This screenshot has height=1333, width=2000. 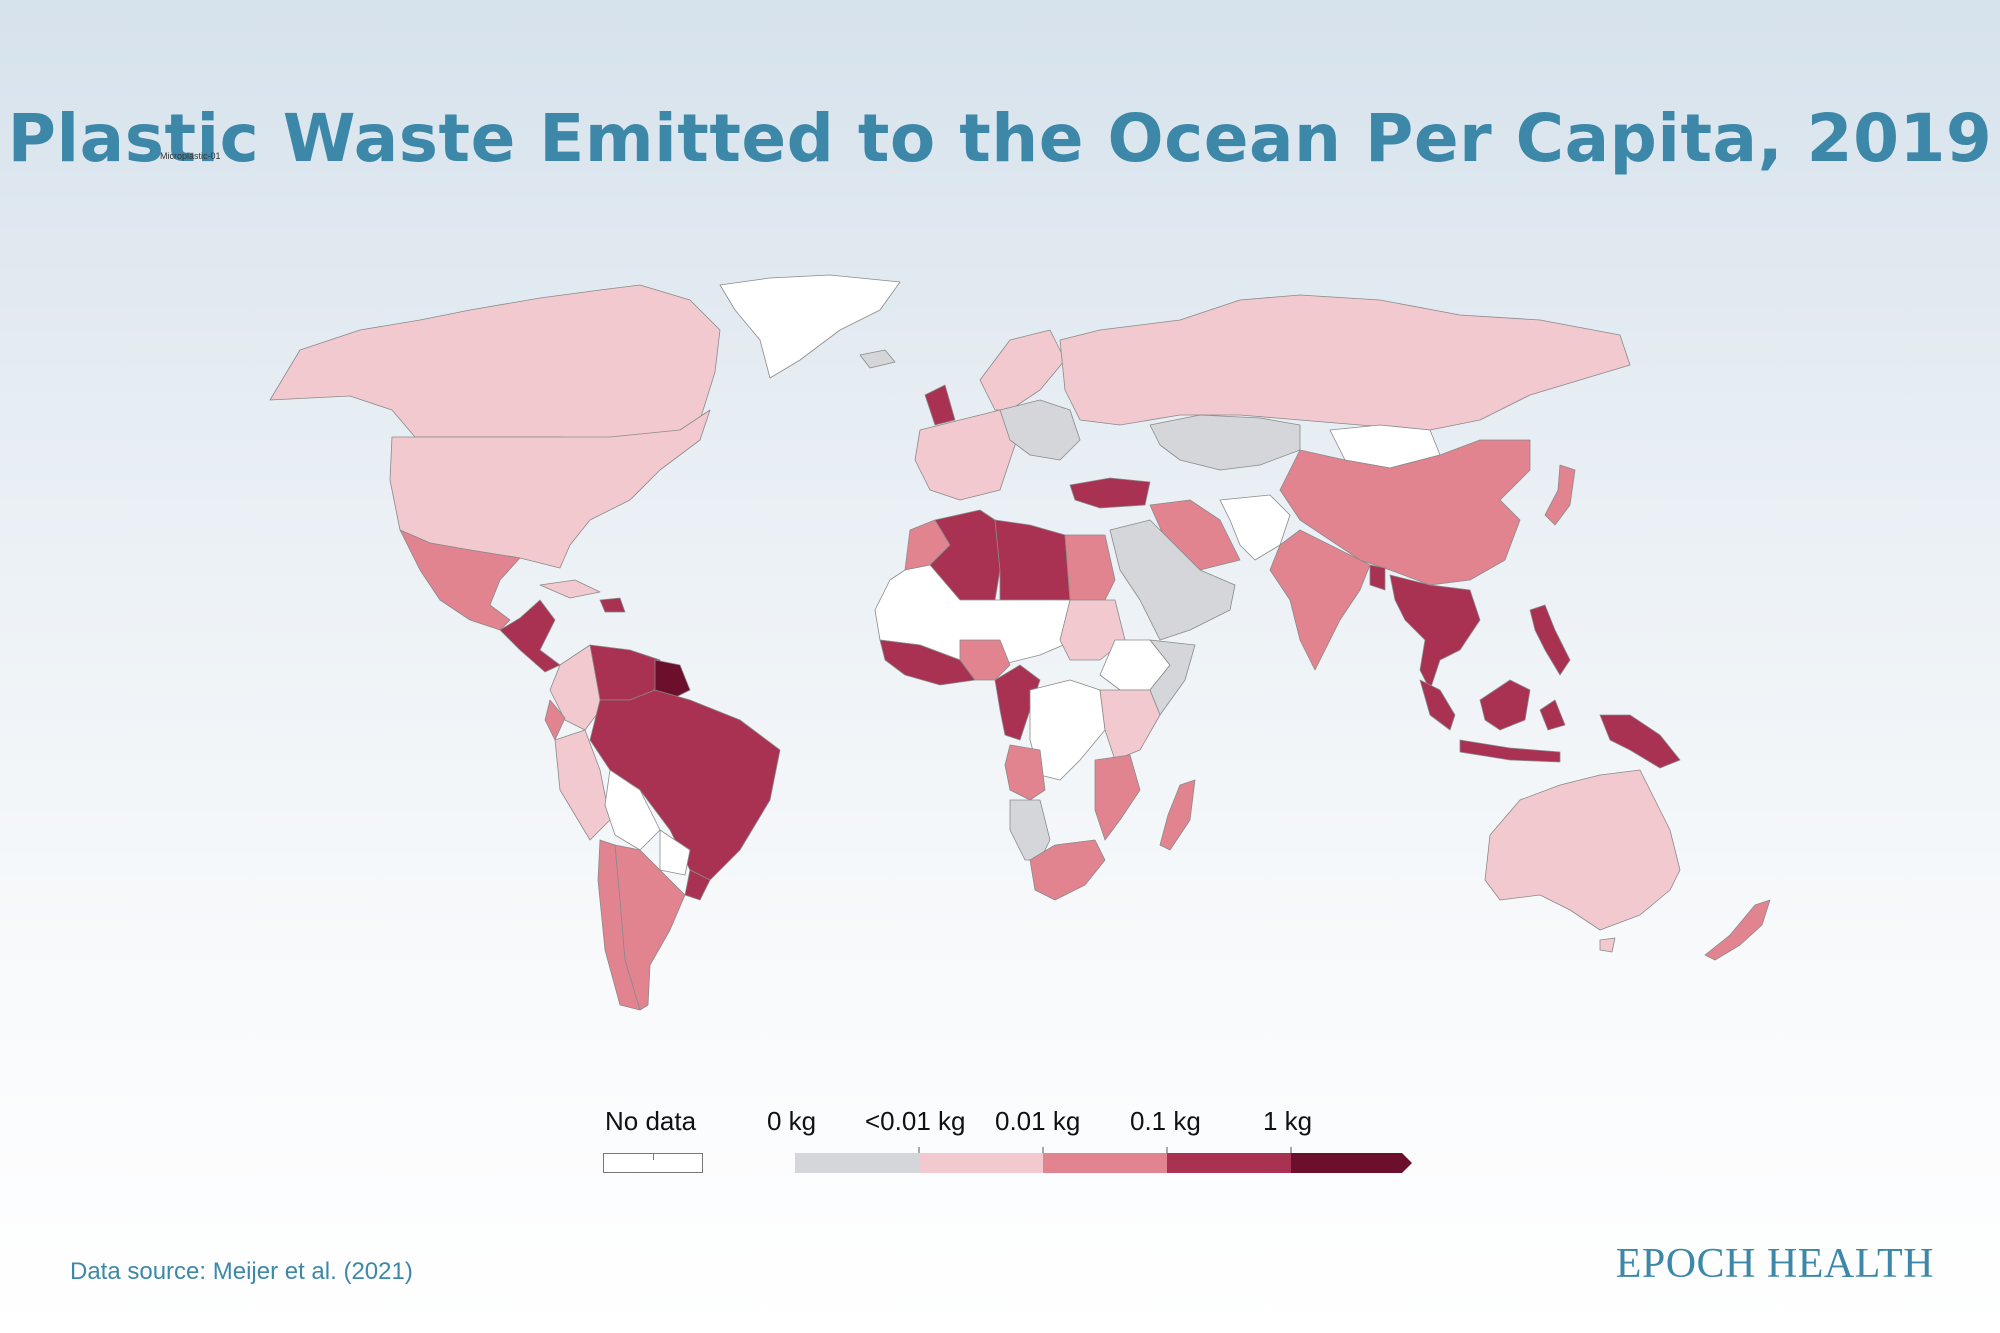 I want to click on scandinavia, so click(x=1022, y=370).